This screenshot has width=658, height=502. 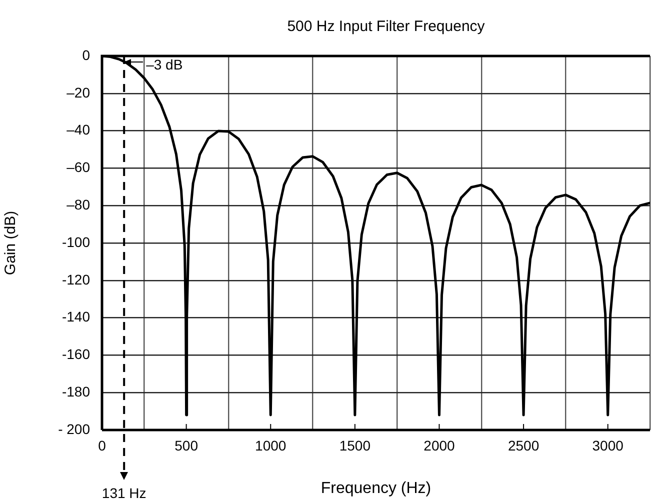 What do you see at coordinates (440, 445) in the screenshot?
I see `x-tick-label: 2000` at bounding box center [440, 445].